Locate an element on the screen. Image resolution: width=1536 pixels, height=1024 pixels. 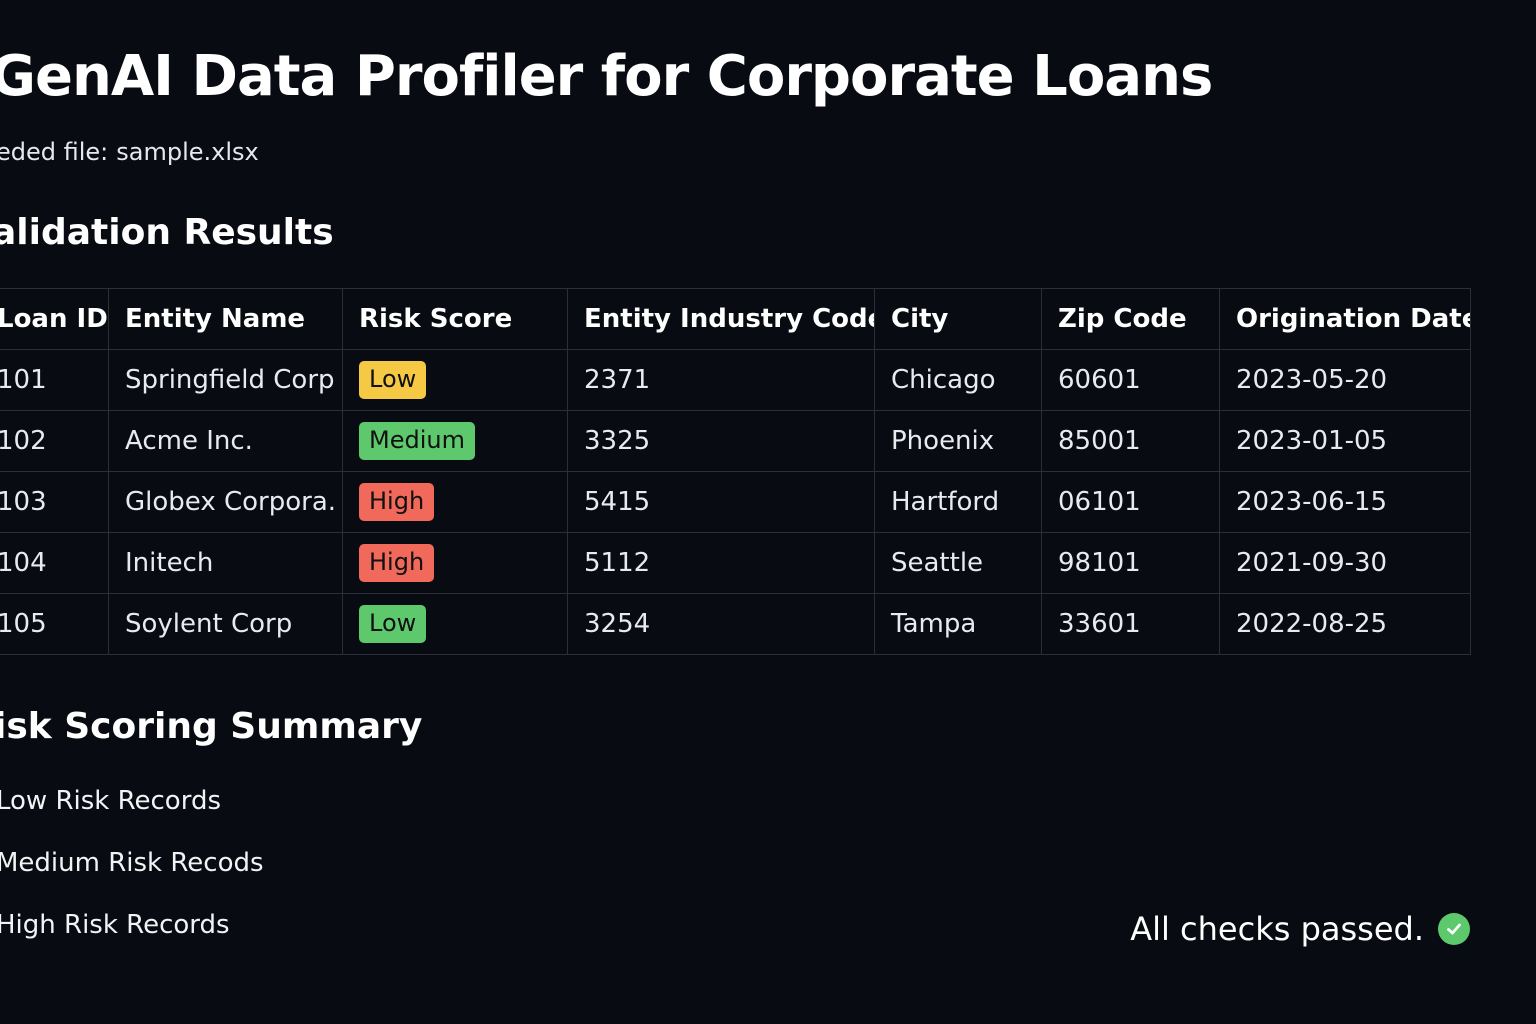
summary-item-high-risk: High Risk Records is located at coordinates (115, 925).